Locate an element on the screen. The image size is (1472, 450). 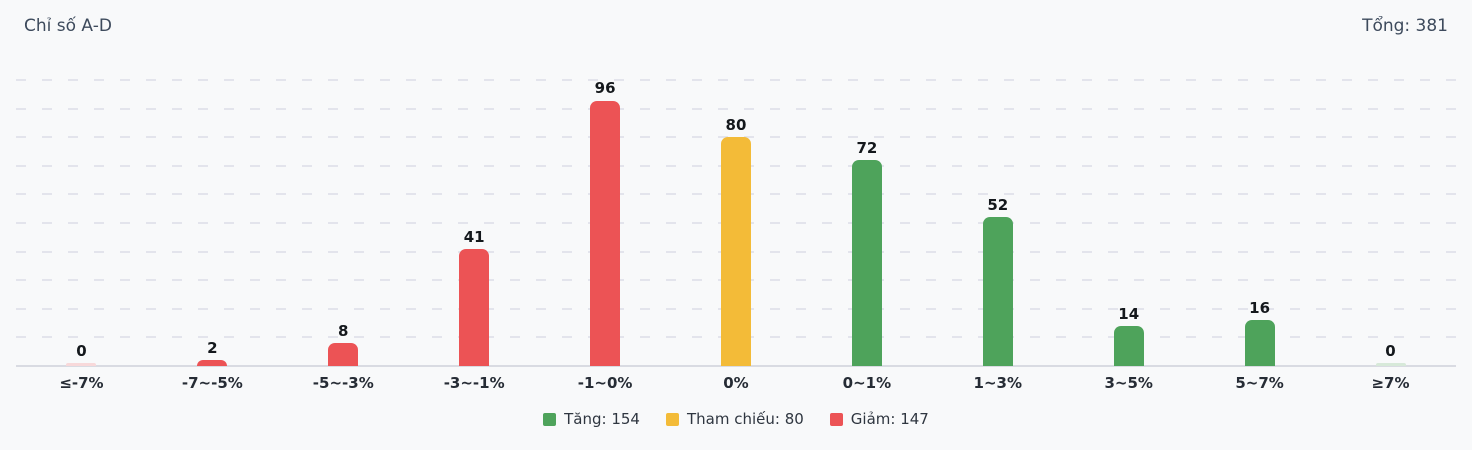
x-axis-label: 0% is located at coordinates (736, 383).